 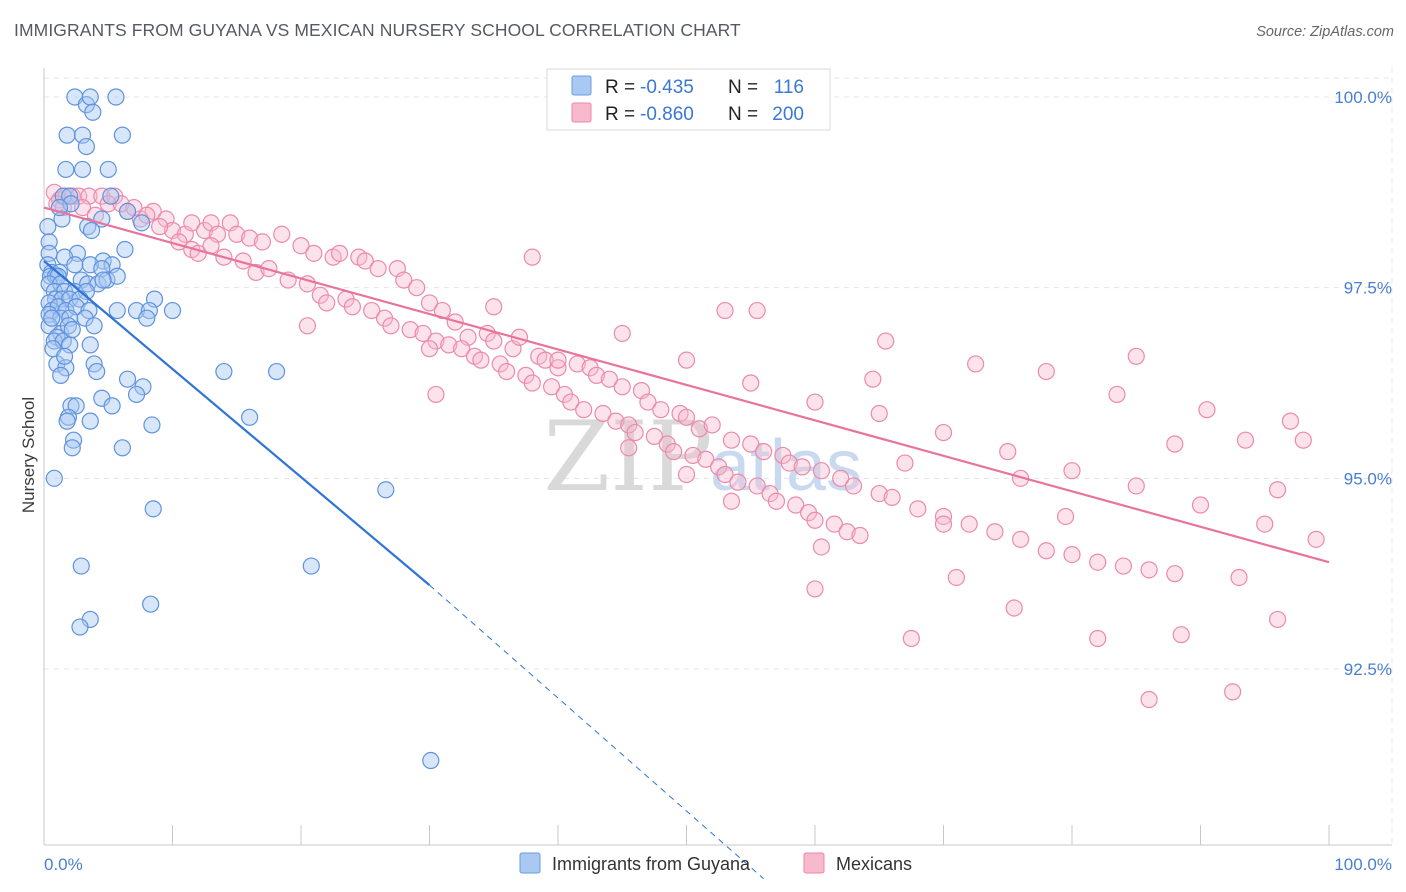 What do you see at coordinates (667, 114) in the screenshot?
I see `legend-r-value-mexicans: -0.860` at bounding box center [667, 114].